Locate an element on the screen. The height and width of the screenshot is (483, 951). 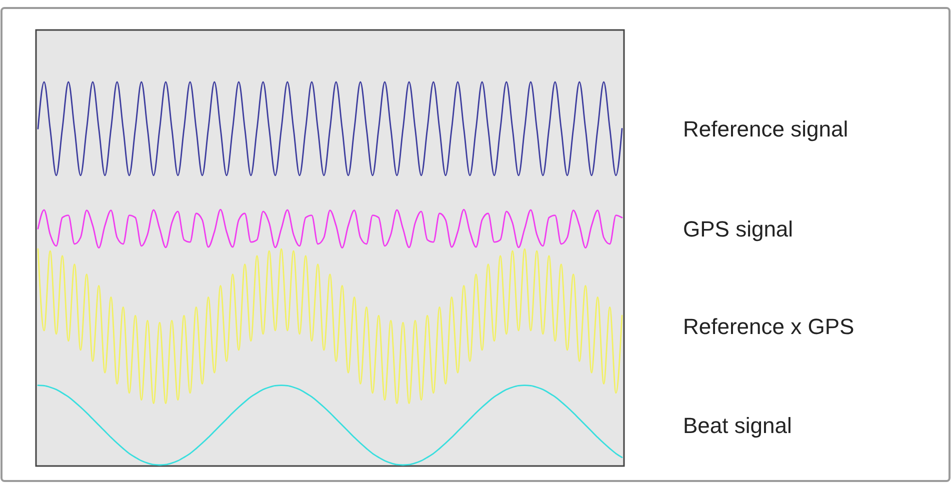
text: Reference x GPS is located at coordinates (768, 326).